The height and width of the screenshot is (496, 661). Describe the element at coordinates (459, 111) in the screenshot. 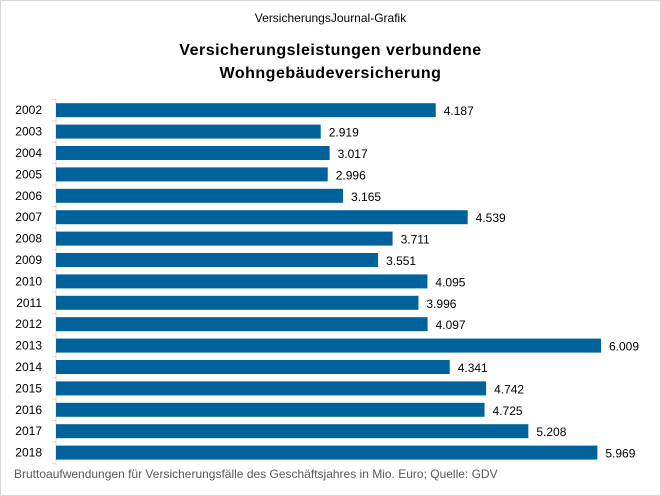

I see `data-label: 4.187` at that location.